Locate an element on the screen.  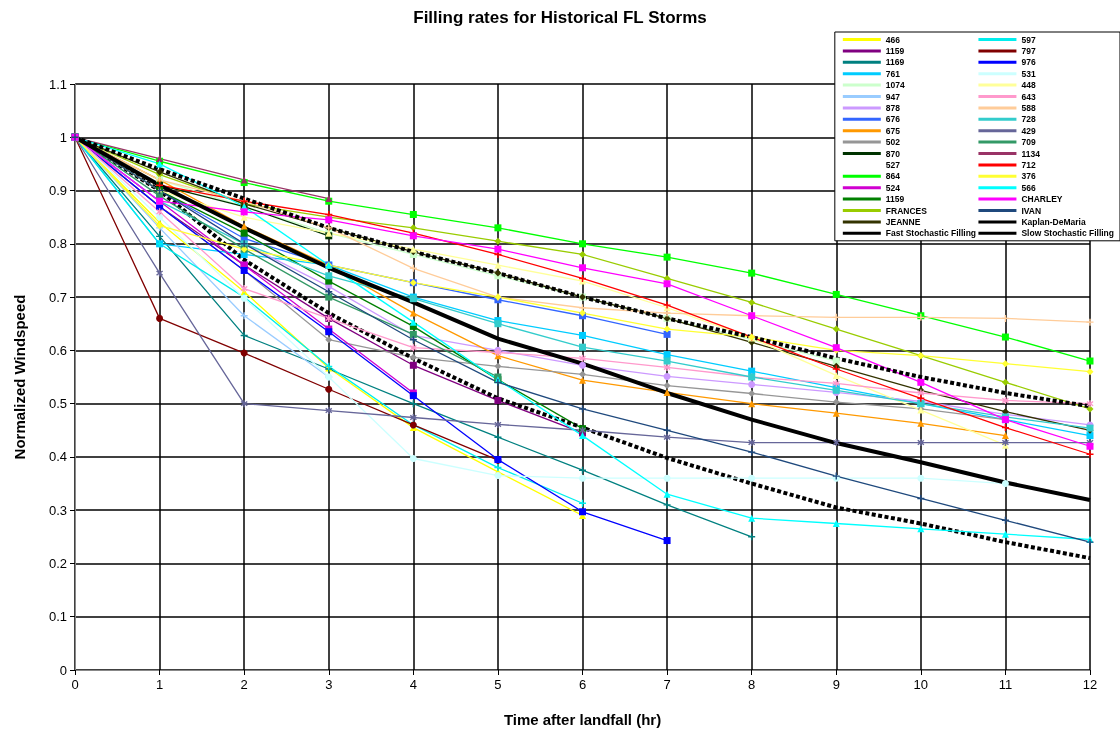
legend-label: 728 is located at coordinates (1028, 119).